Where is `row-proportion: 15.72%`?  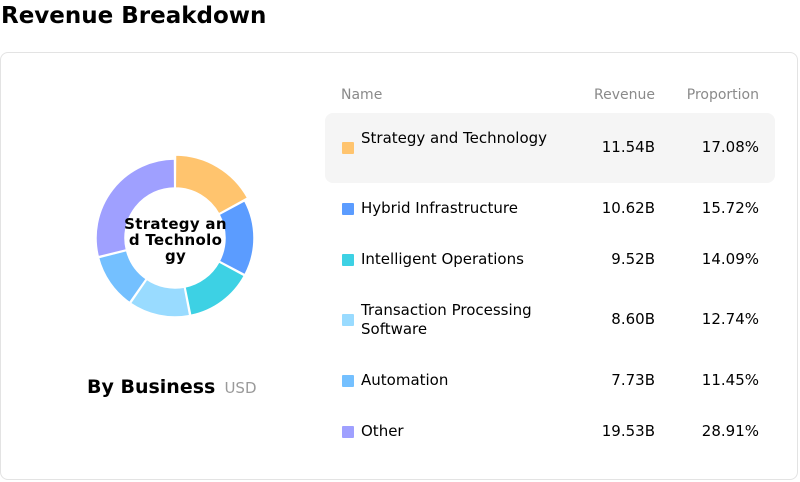
row-proportion: 15.72% is located at coordinates (730, 207).